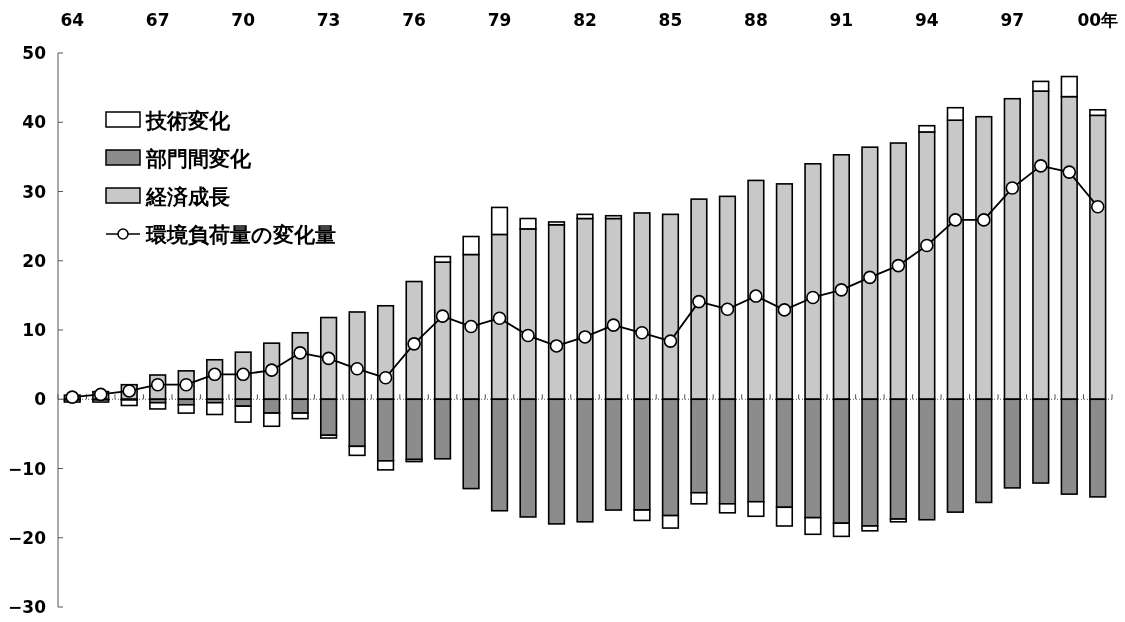 Image resolution: width=1125 pixels, height=622 pixels. What do you see at coordinates (240, 235) in the screenshot?
I see `legend-label: 環境負荷量の変化量` at bounding box center [240, 235].